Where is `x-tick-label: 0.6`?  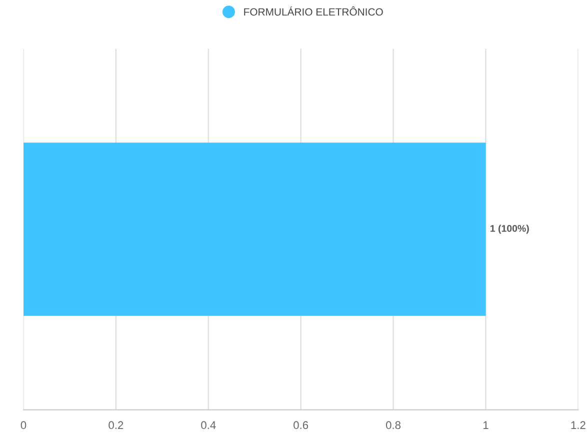 x-tick-label: 0.6 is located at coordinates (301, 425).